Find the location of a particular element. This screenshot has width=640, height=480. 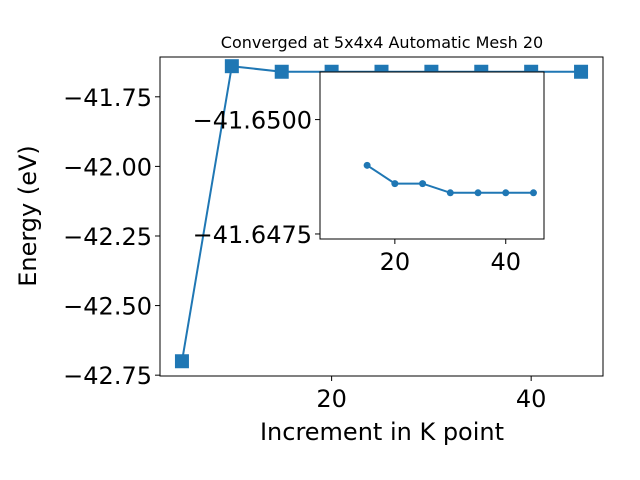

x-axis-label: Increment in K point is located at coordinates (382, 432).